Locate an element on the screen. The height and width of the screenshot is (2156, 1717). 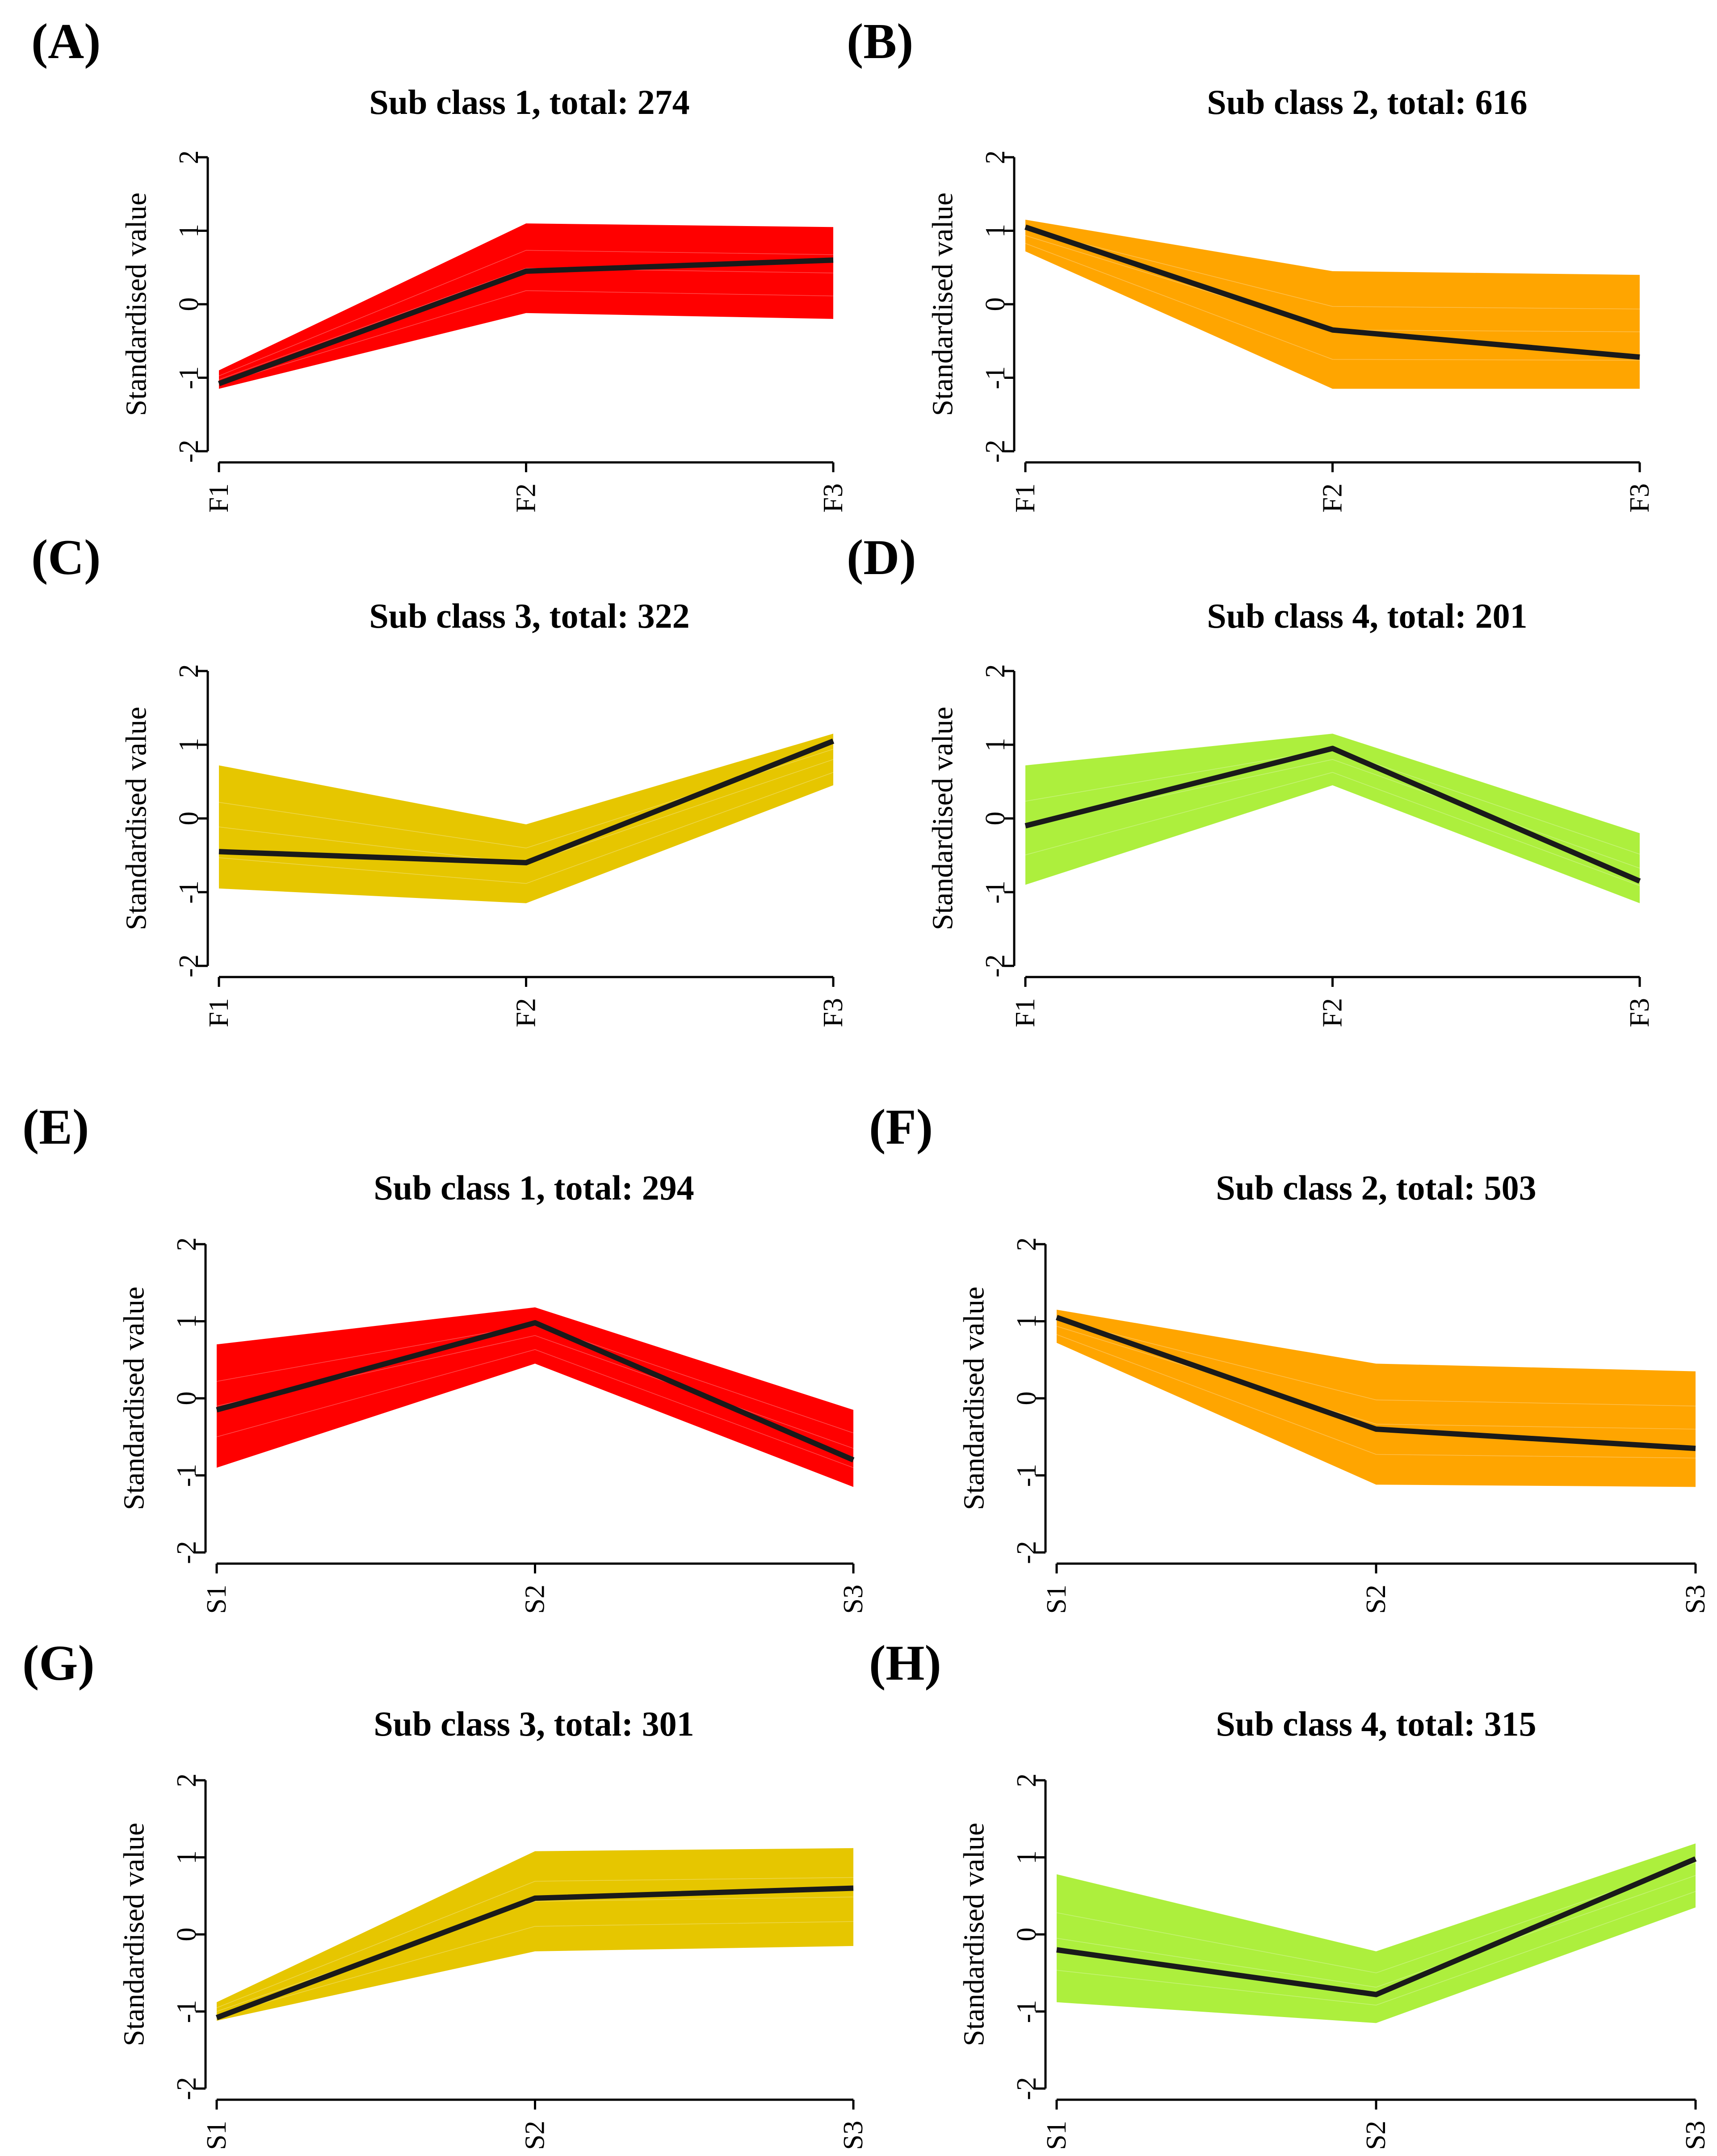
panel-label: (C) is located at coordinates (66, 558).